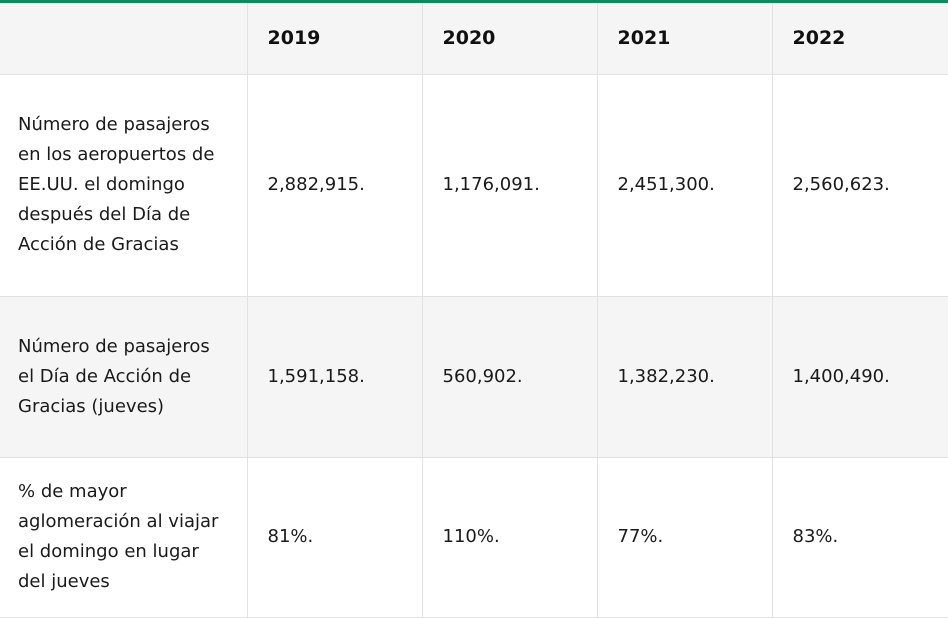  Describe the element at coordinates (510, 377) in the screenshot. I see `table-cell: 560,902.` at that location.